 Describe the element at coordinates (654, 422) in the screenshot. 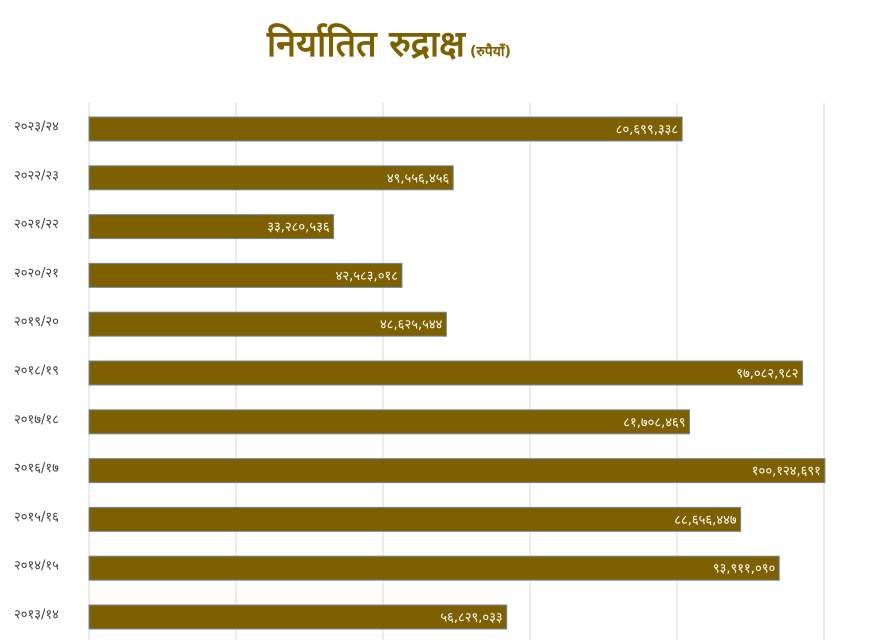

I see `value-label: ८१,७०८,४६९` at that location.